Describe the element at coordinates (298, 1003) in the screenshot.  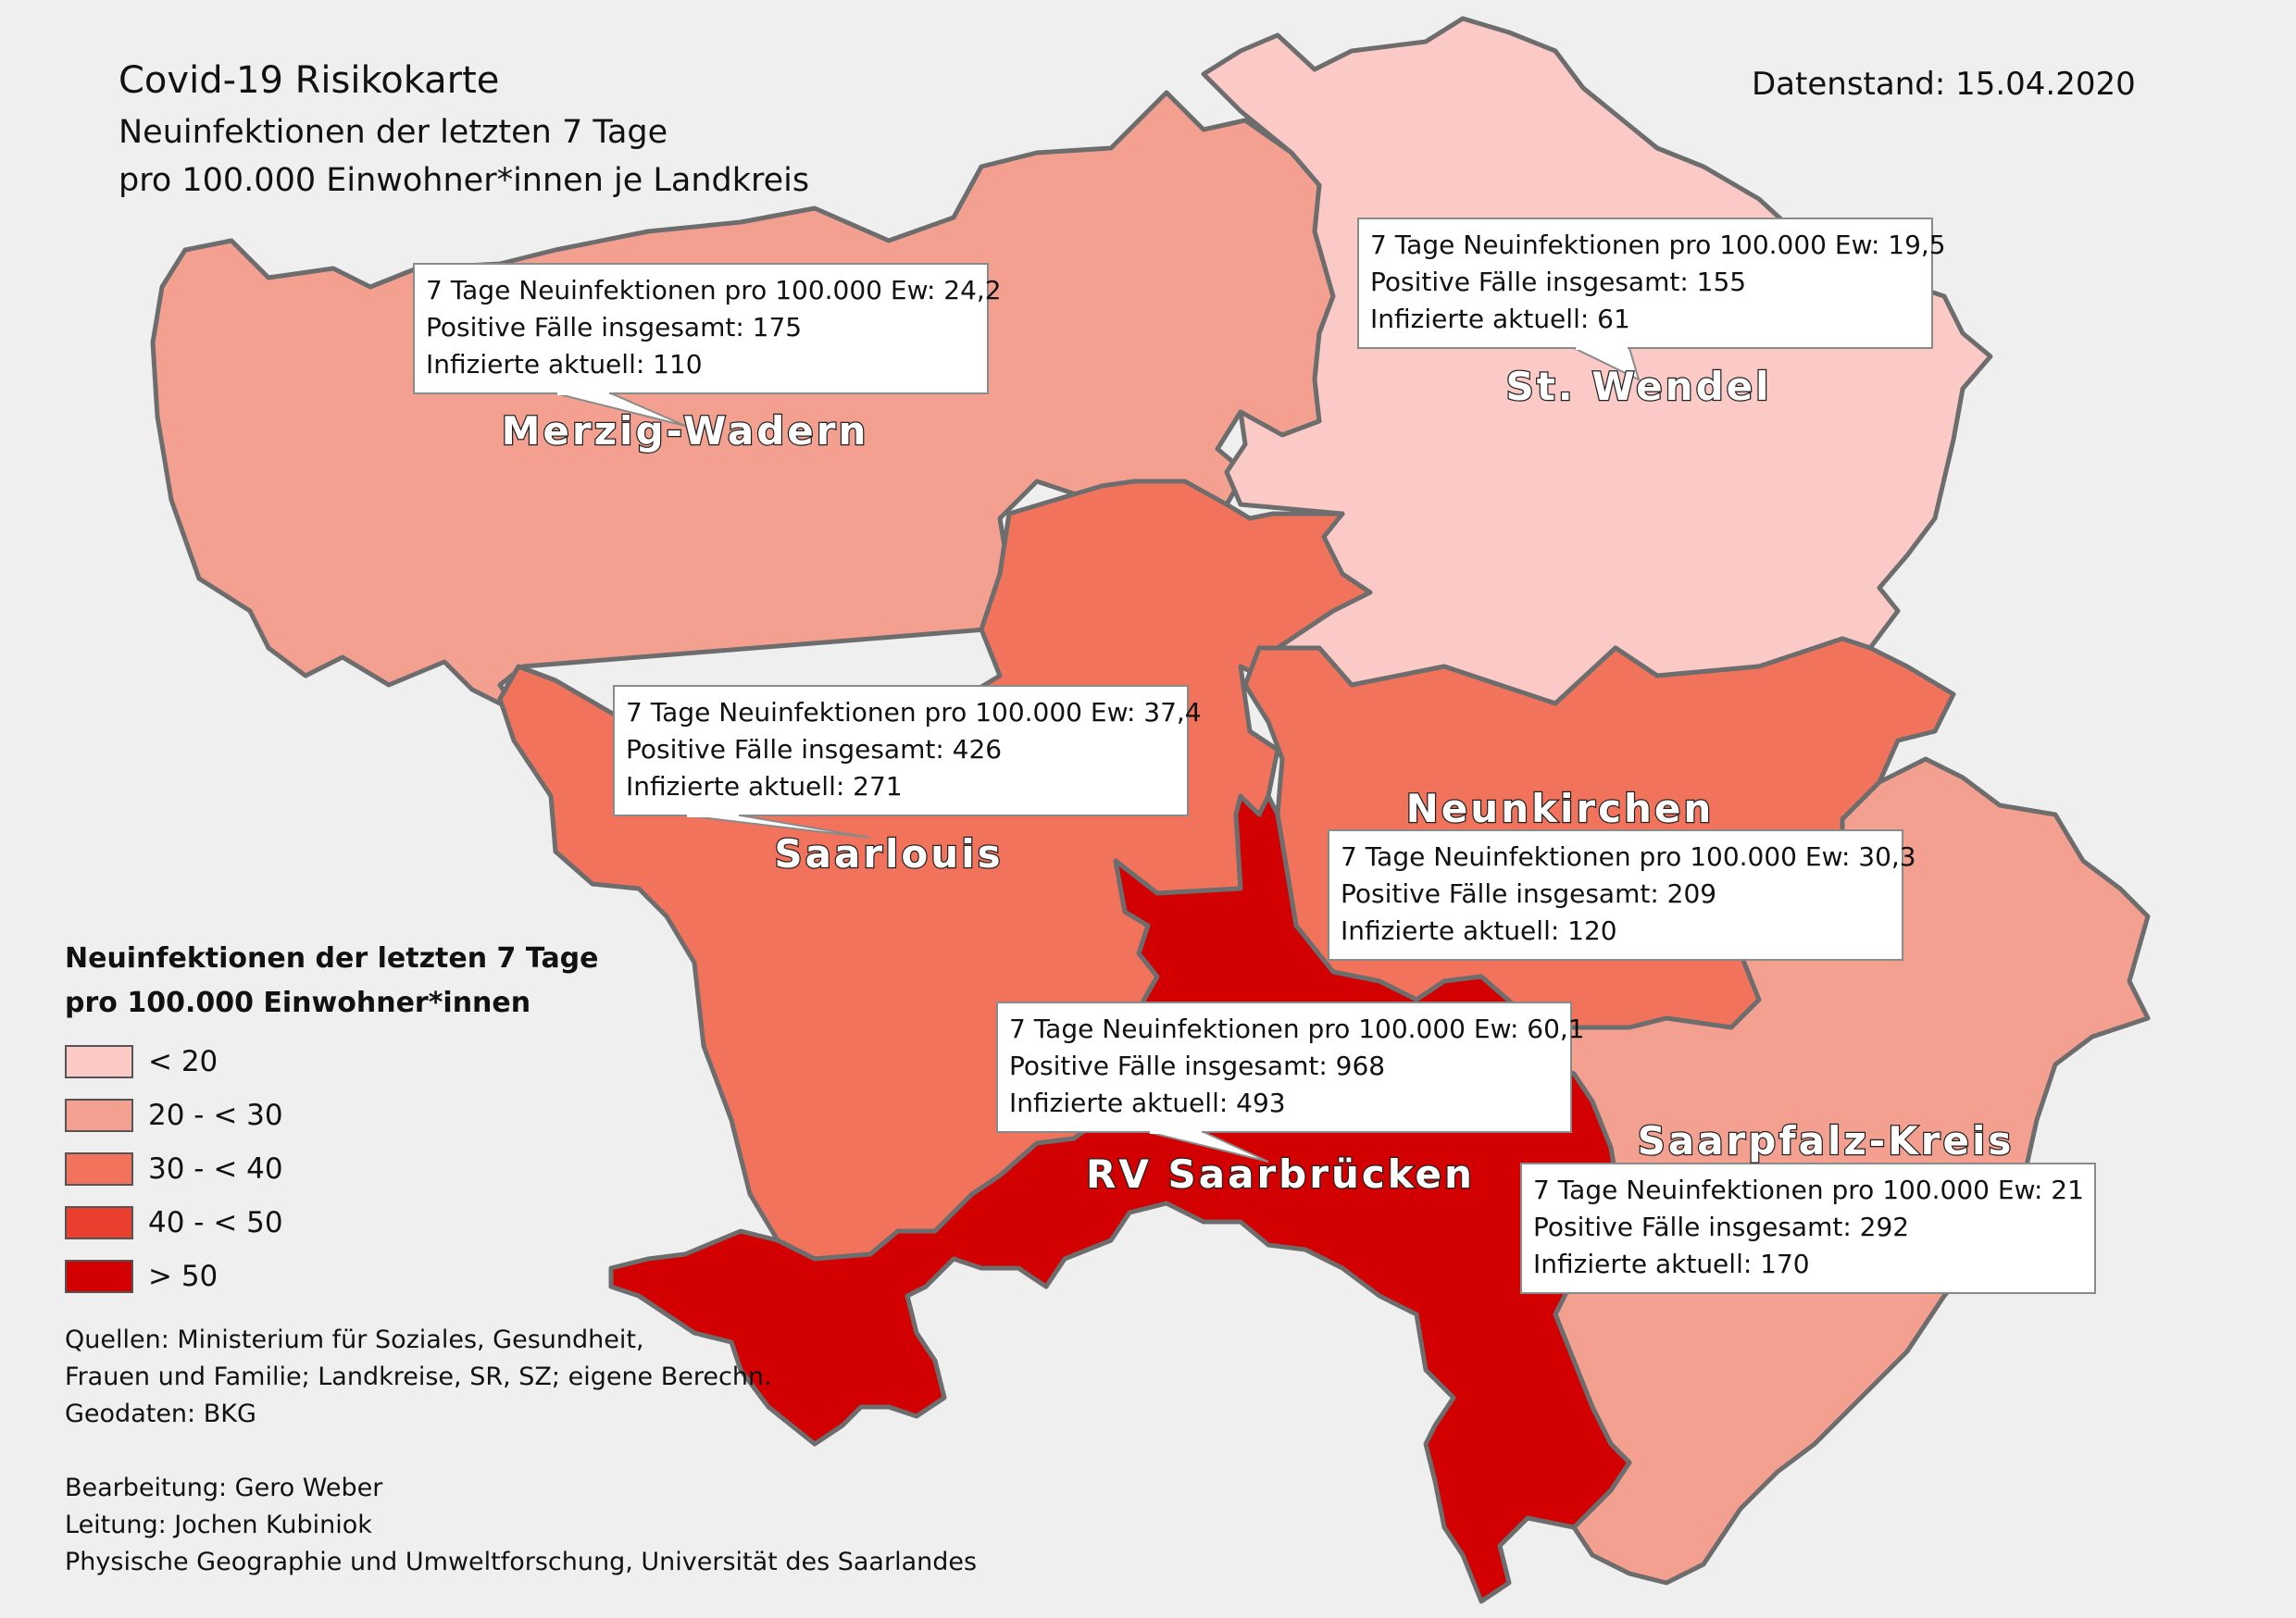
I see `legend-title-line-2: pro 100.000 Einwohner*innen` at that location.